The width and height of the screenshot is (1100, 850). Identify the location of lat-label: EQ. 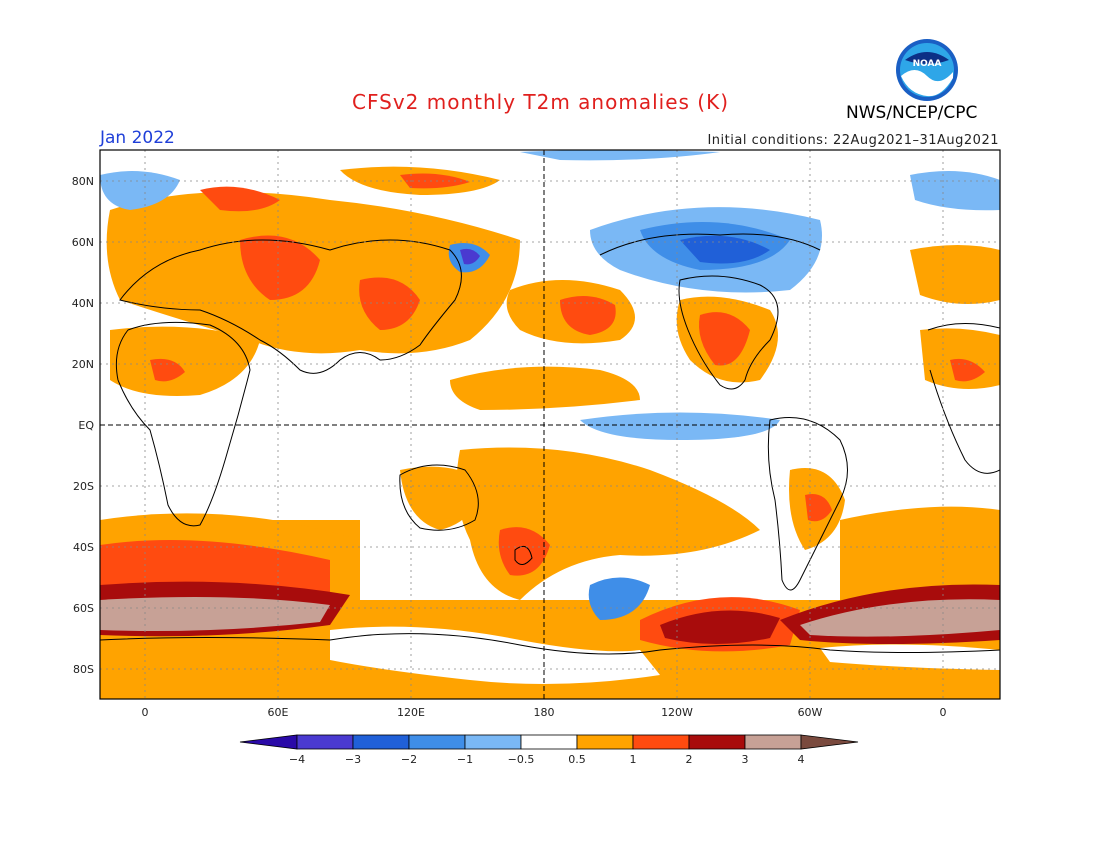
(86, 425).